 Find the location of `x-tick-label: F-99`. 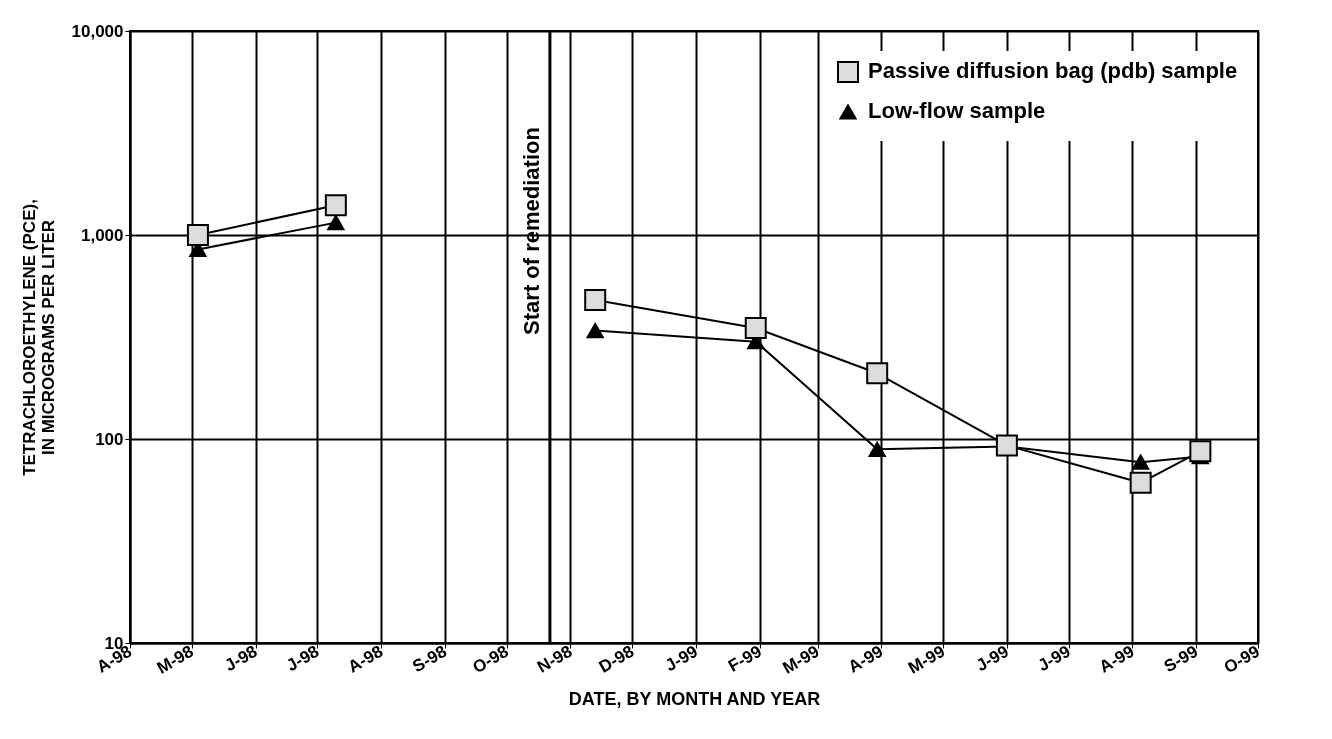

x-tick-label: F-99 is located at coordinates (745, 658).